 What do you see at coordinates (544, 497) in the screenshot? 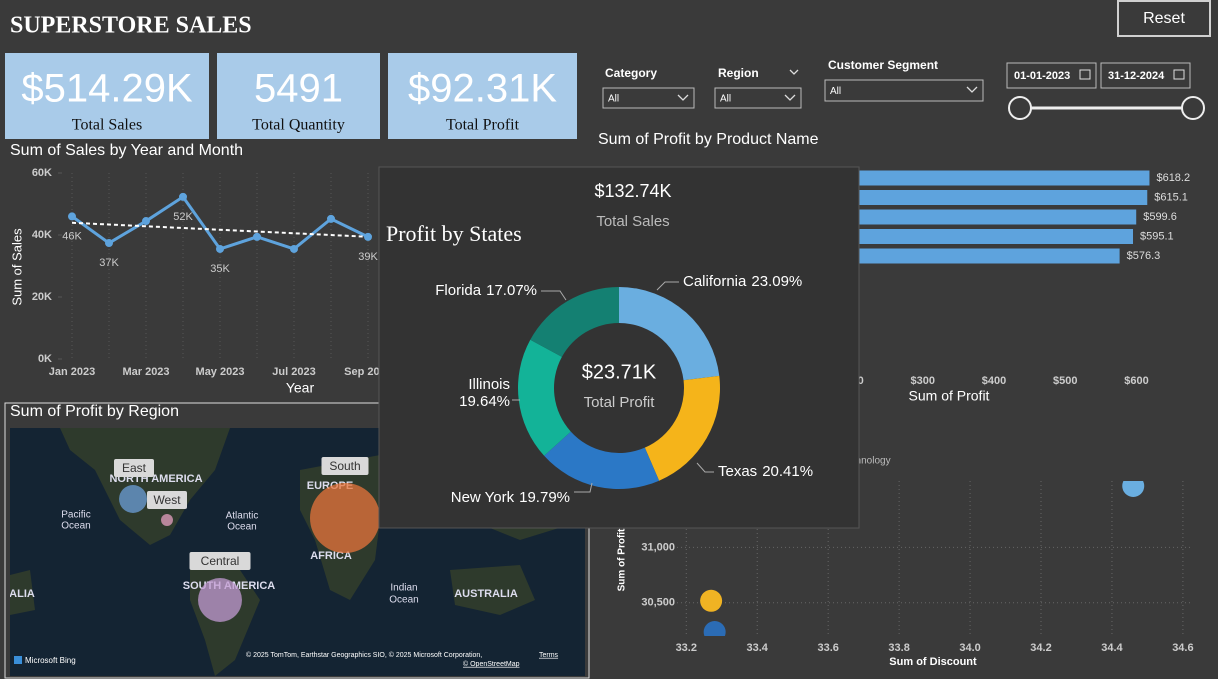
I see `slice-value: 19.79%` at bounding box center [544, 497].